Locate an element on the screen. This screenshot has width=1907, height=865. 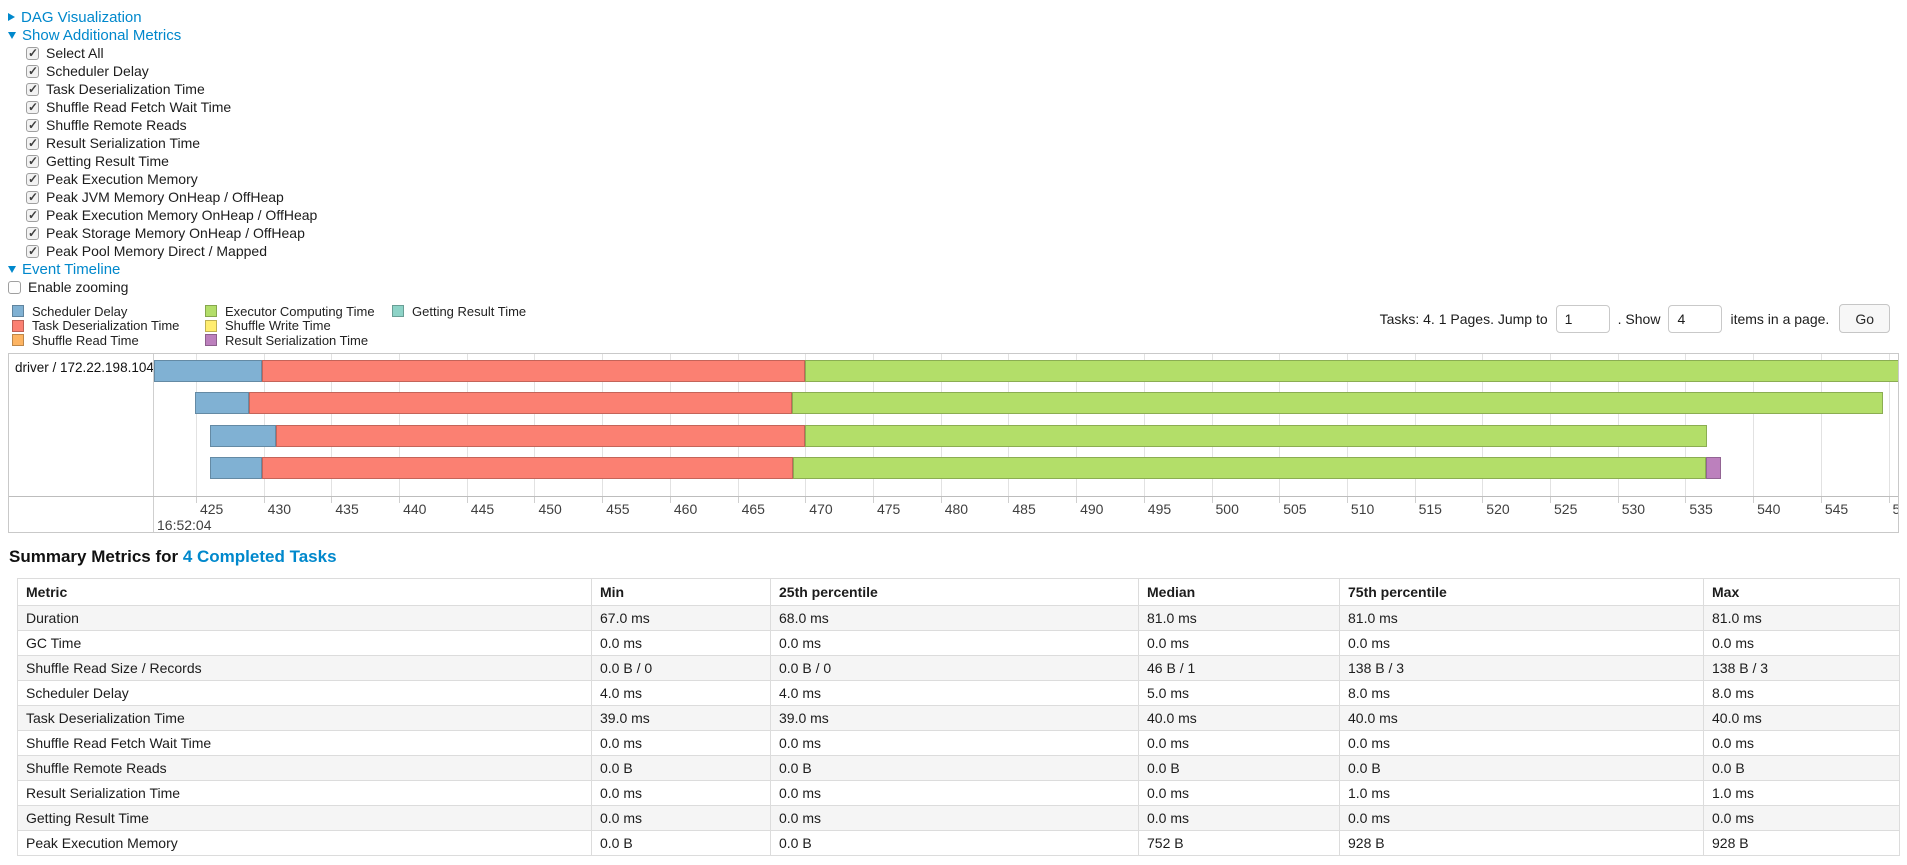
section-toggle-dag-visualization: DAG Visualization is located at coordinates (953, 17).